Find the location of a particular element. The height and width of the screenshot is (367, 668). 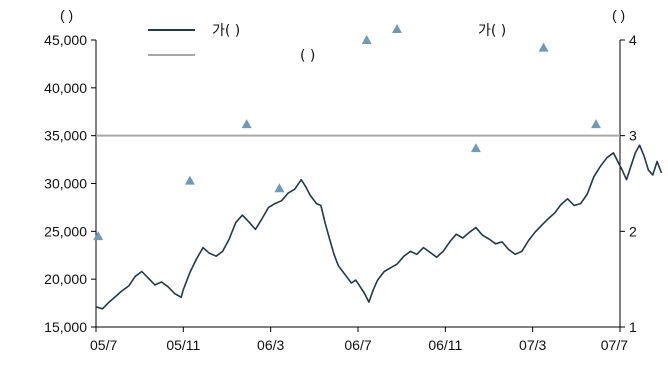

legend-price-label: 가( ) is located at coordinates (226, 31).